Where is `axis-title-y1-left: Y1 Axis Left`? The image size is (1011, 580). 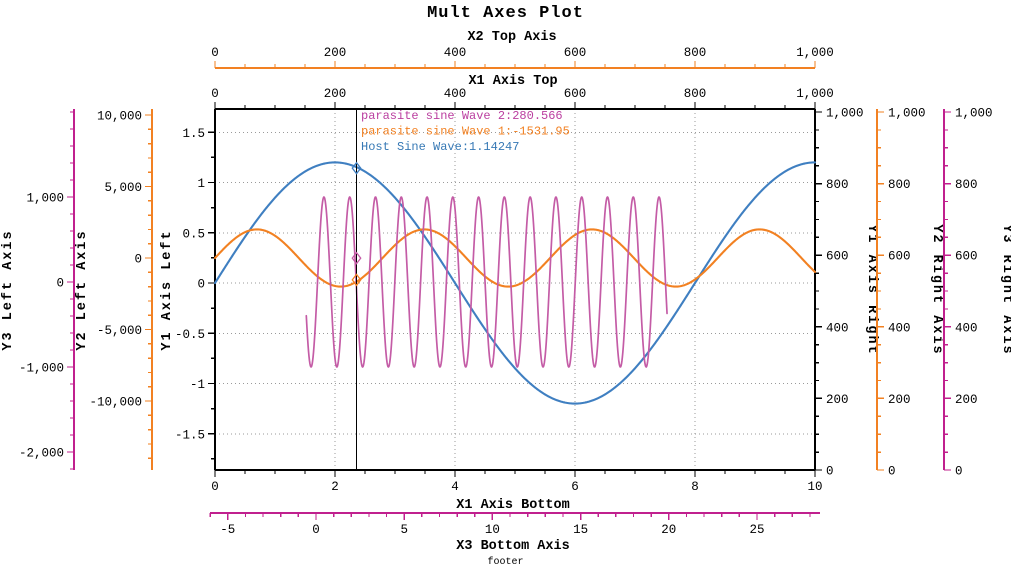 axis-title-y1-left: Y1 Axis Left is located at coordinates (167, 289).